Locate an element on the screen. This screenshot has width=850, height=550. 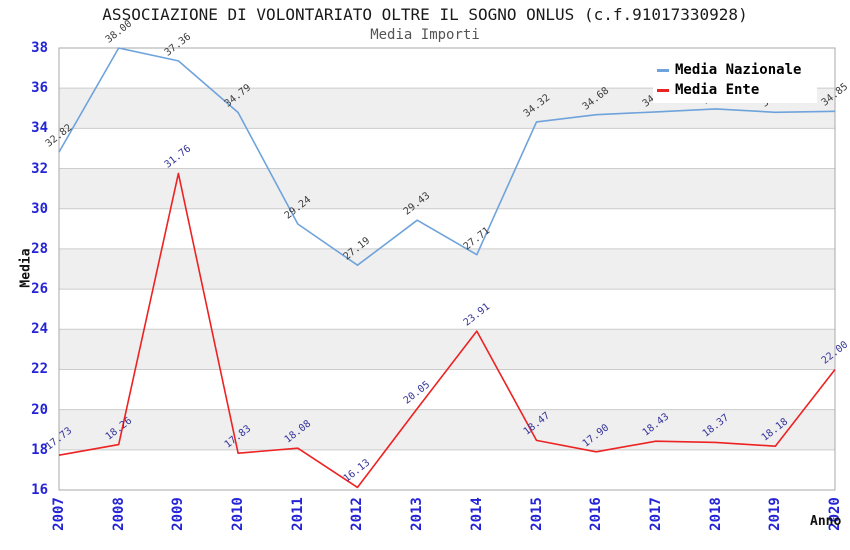
media-nazionale-line-swatch-icon is located at coordinates (663, 70).